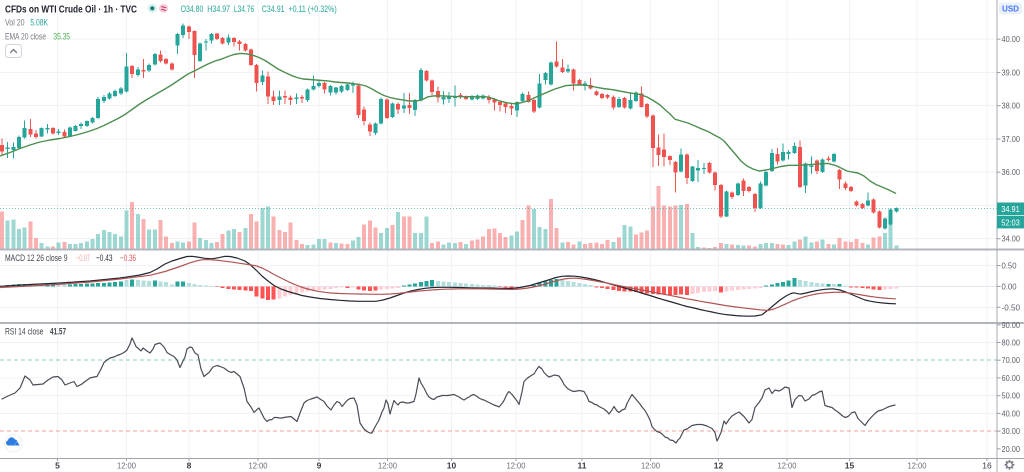  I want to click on svg-text: −0.43, so click(104, 258).